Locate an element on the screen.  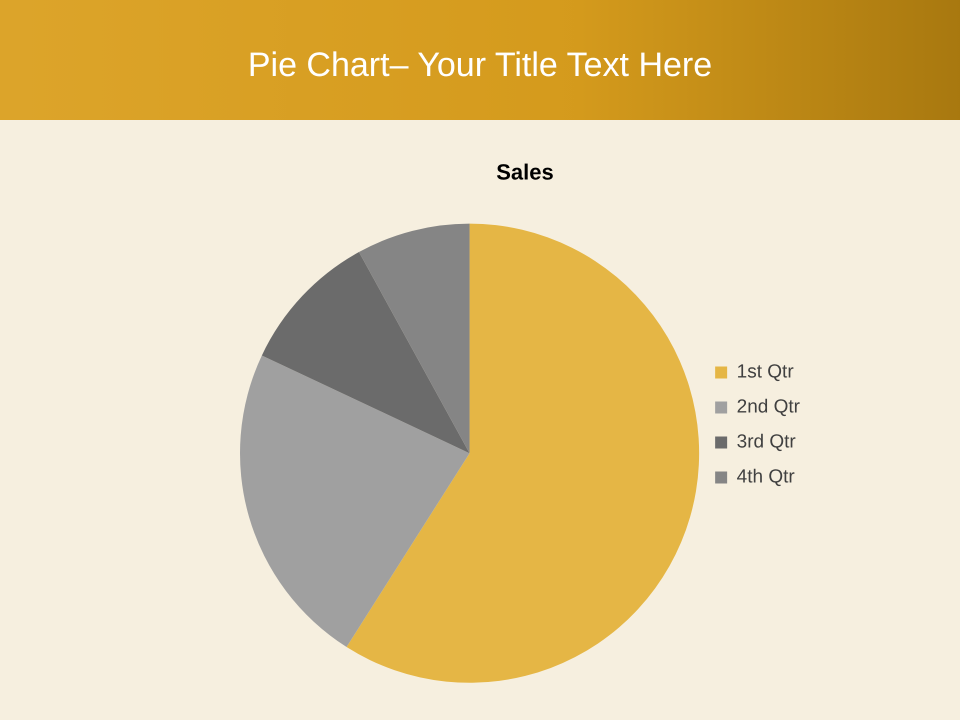
legend-label: 4th Qtr is located at coordinates (766, 477).